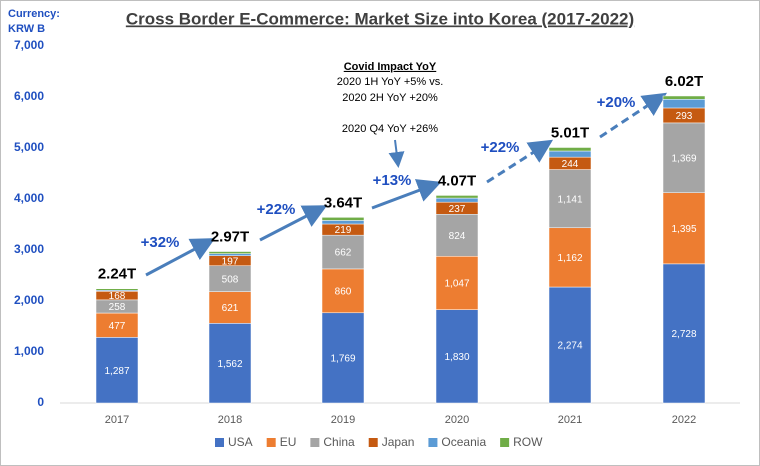 This screenshot has width=760, height=466. What do you see at coordinates (339, 442) in the screenshot?
I see `legend-label: China` at bounding box center [339, 442].